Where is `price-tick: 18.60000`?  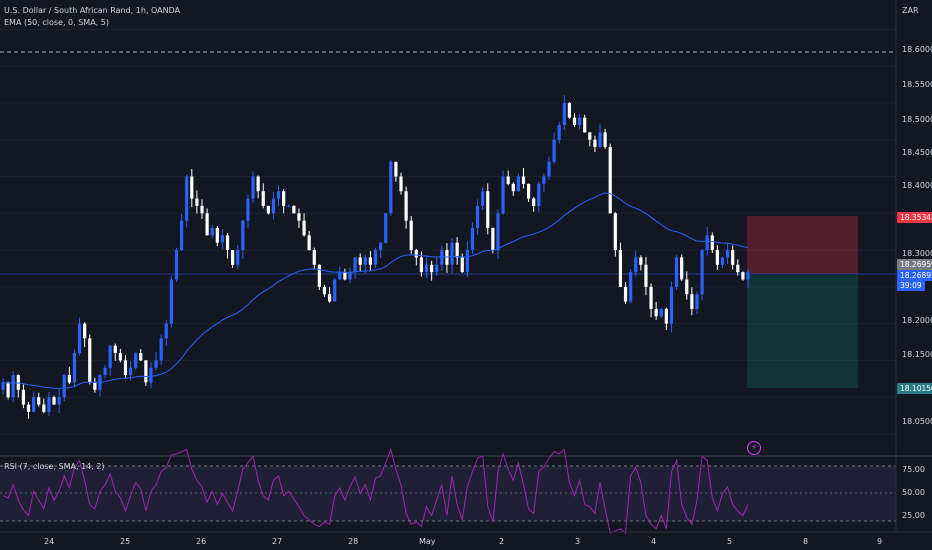 price-tick: 18.60000 is located at coordinates (917, 49).